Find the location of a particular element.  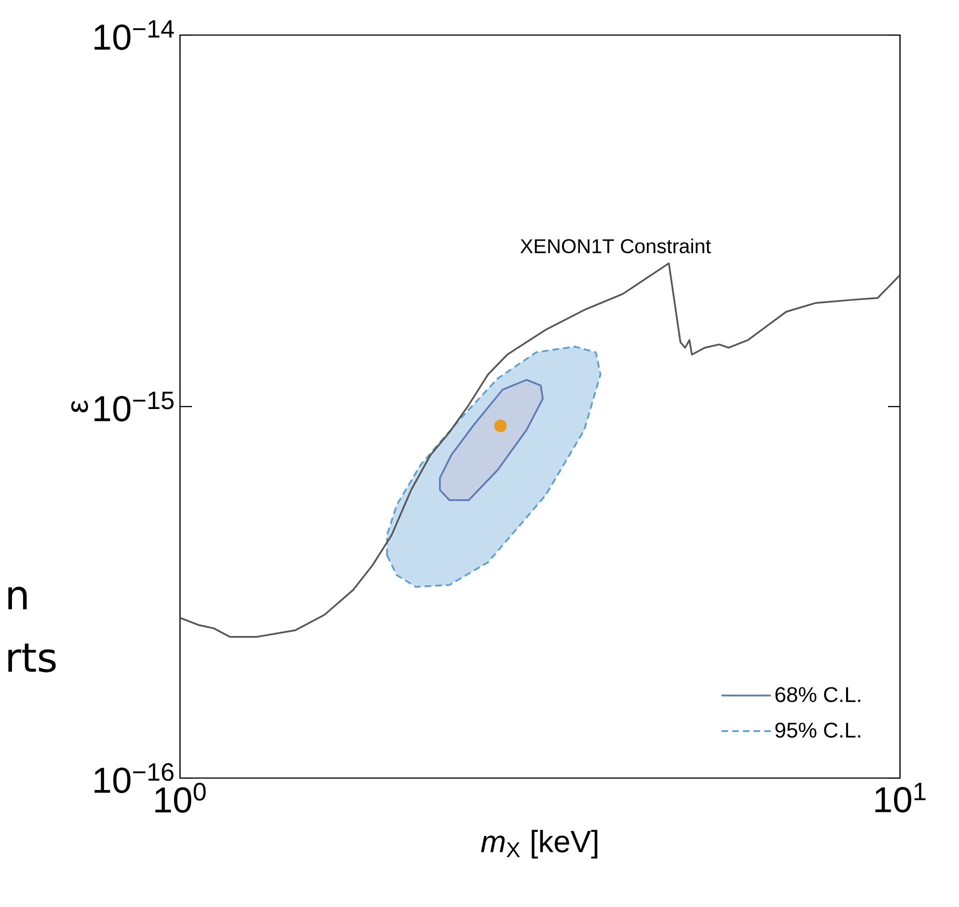

x-axis-title: m$_{X}$ [keV] is located at coordinates (539, 844).